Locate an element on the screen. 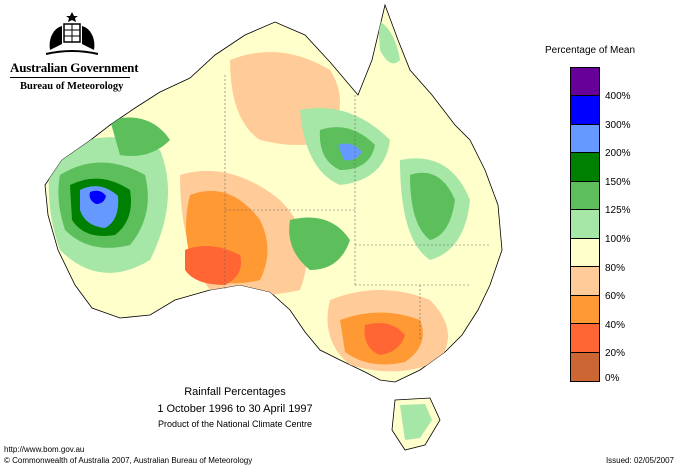 The image size is (680, 467). tasmania-region is located at coordinates (416, 422).